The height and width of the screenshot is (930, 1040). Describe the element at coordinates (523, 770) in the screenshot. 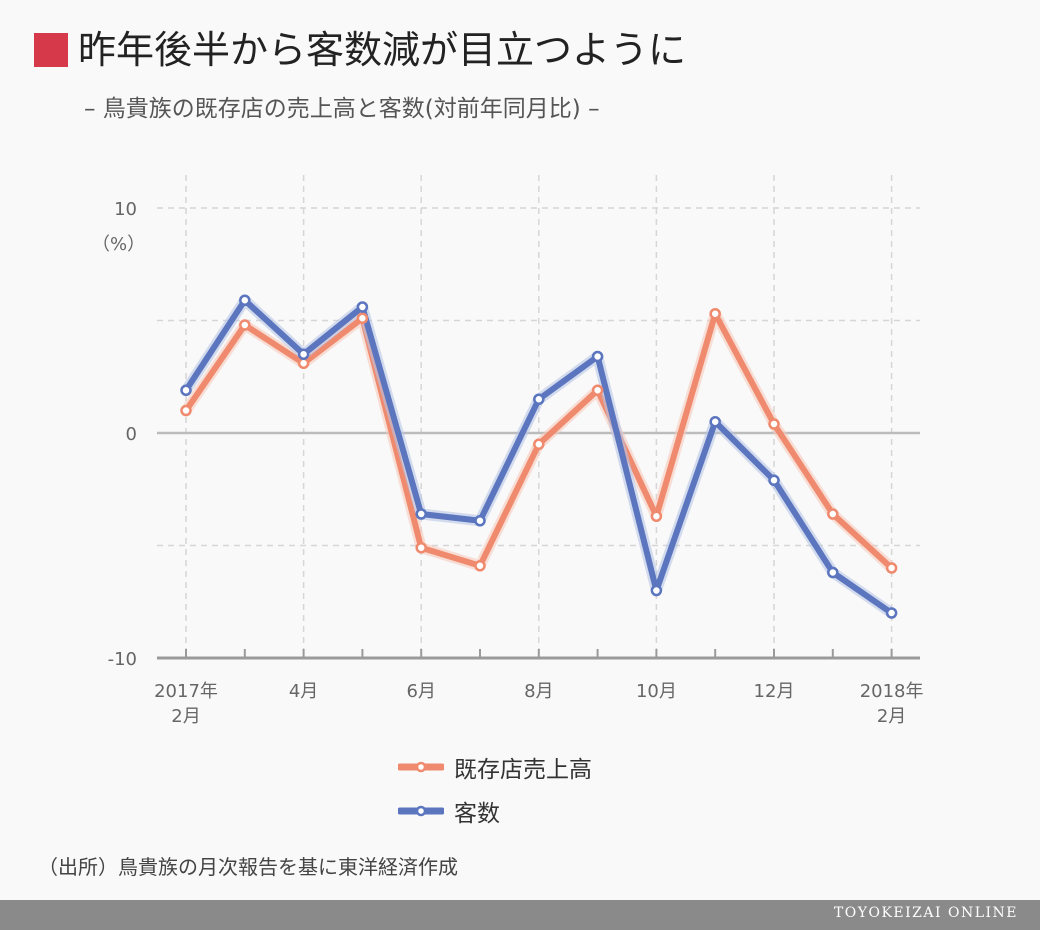

I see `legend-label-sales: 既存店売上高` at that location.